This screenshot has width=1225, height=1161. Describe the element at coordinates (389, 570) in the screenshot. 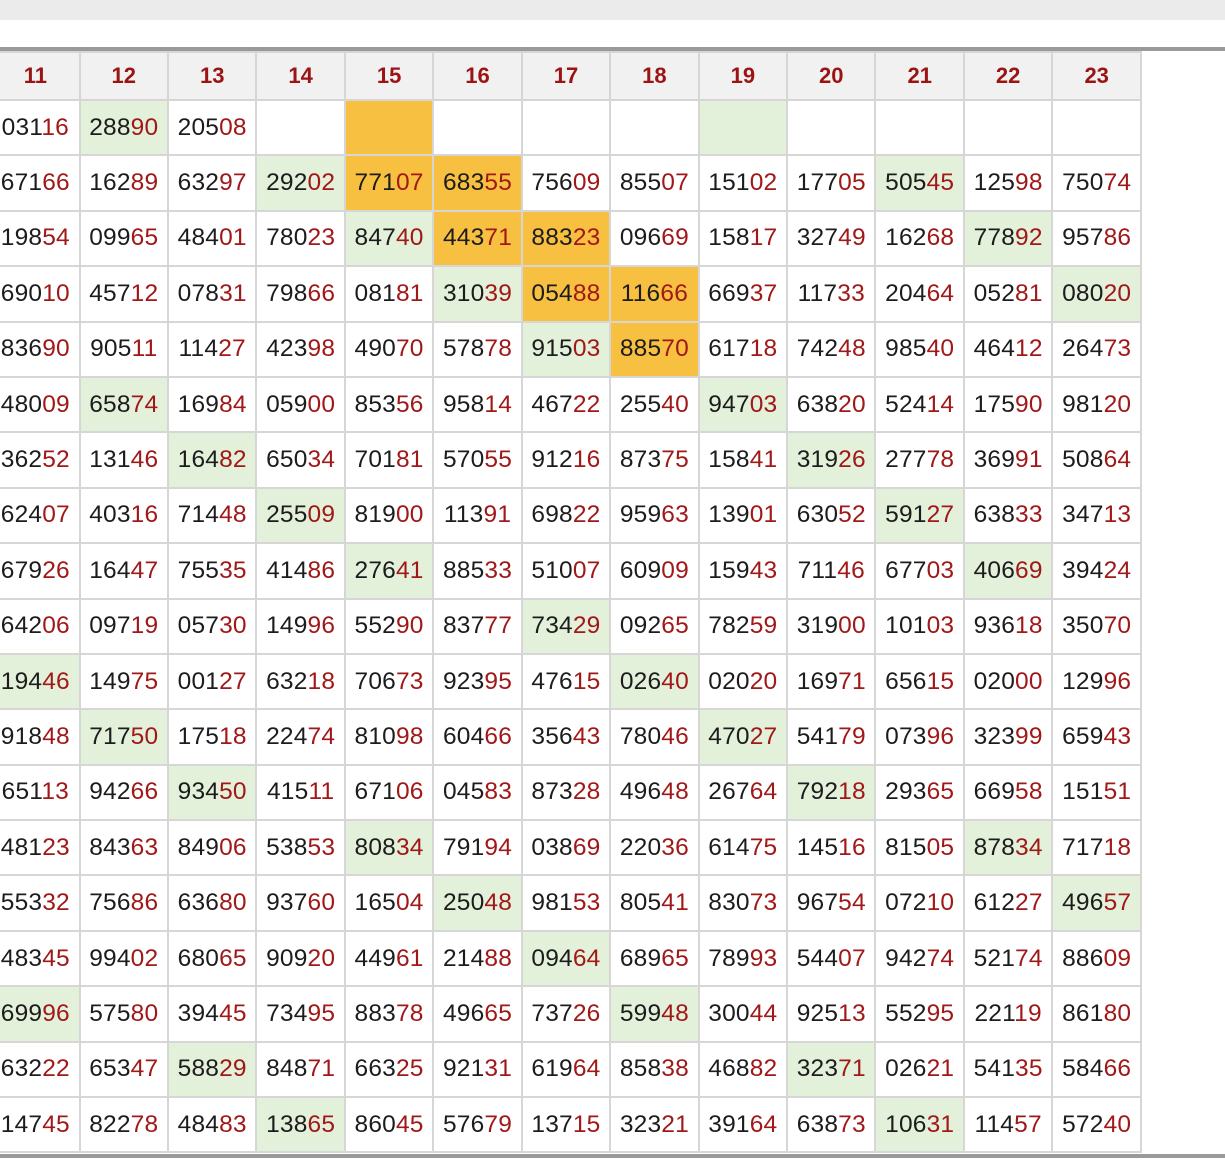

I see `cell-value: 27641` at that location.